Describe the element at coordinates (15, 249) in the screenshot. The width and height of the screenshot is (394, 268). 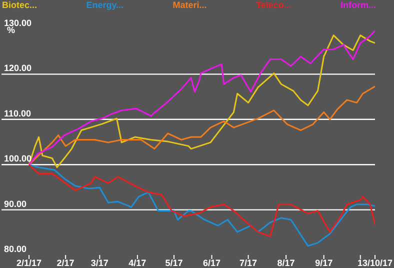
I see `y-tick-label: 80.00` at that location.